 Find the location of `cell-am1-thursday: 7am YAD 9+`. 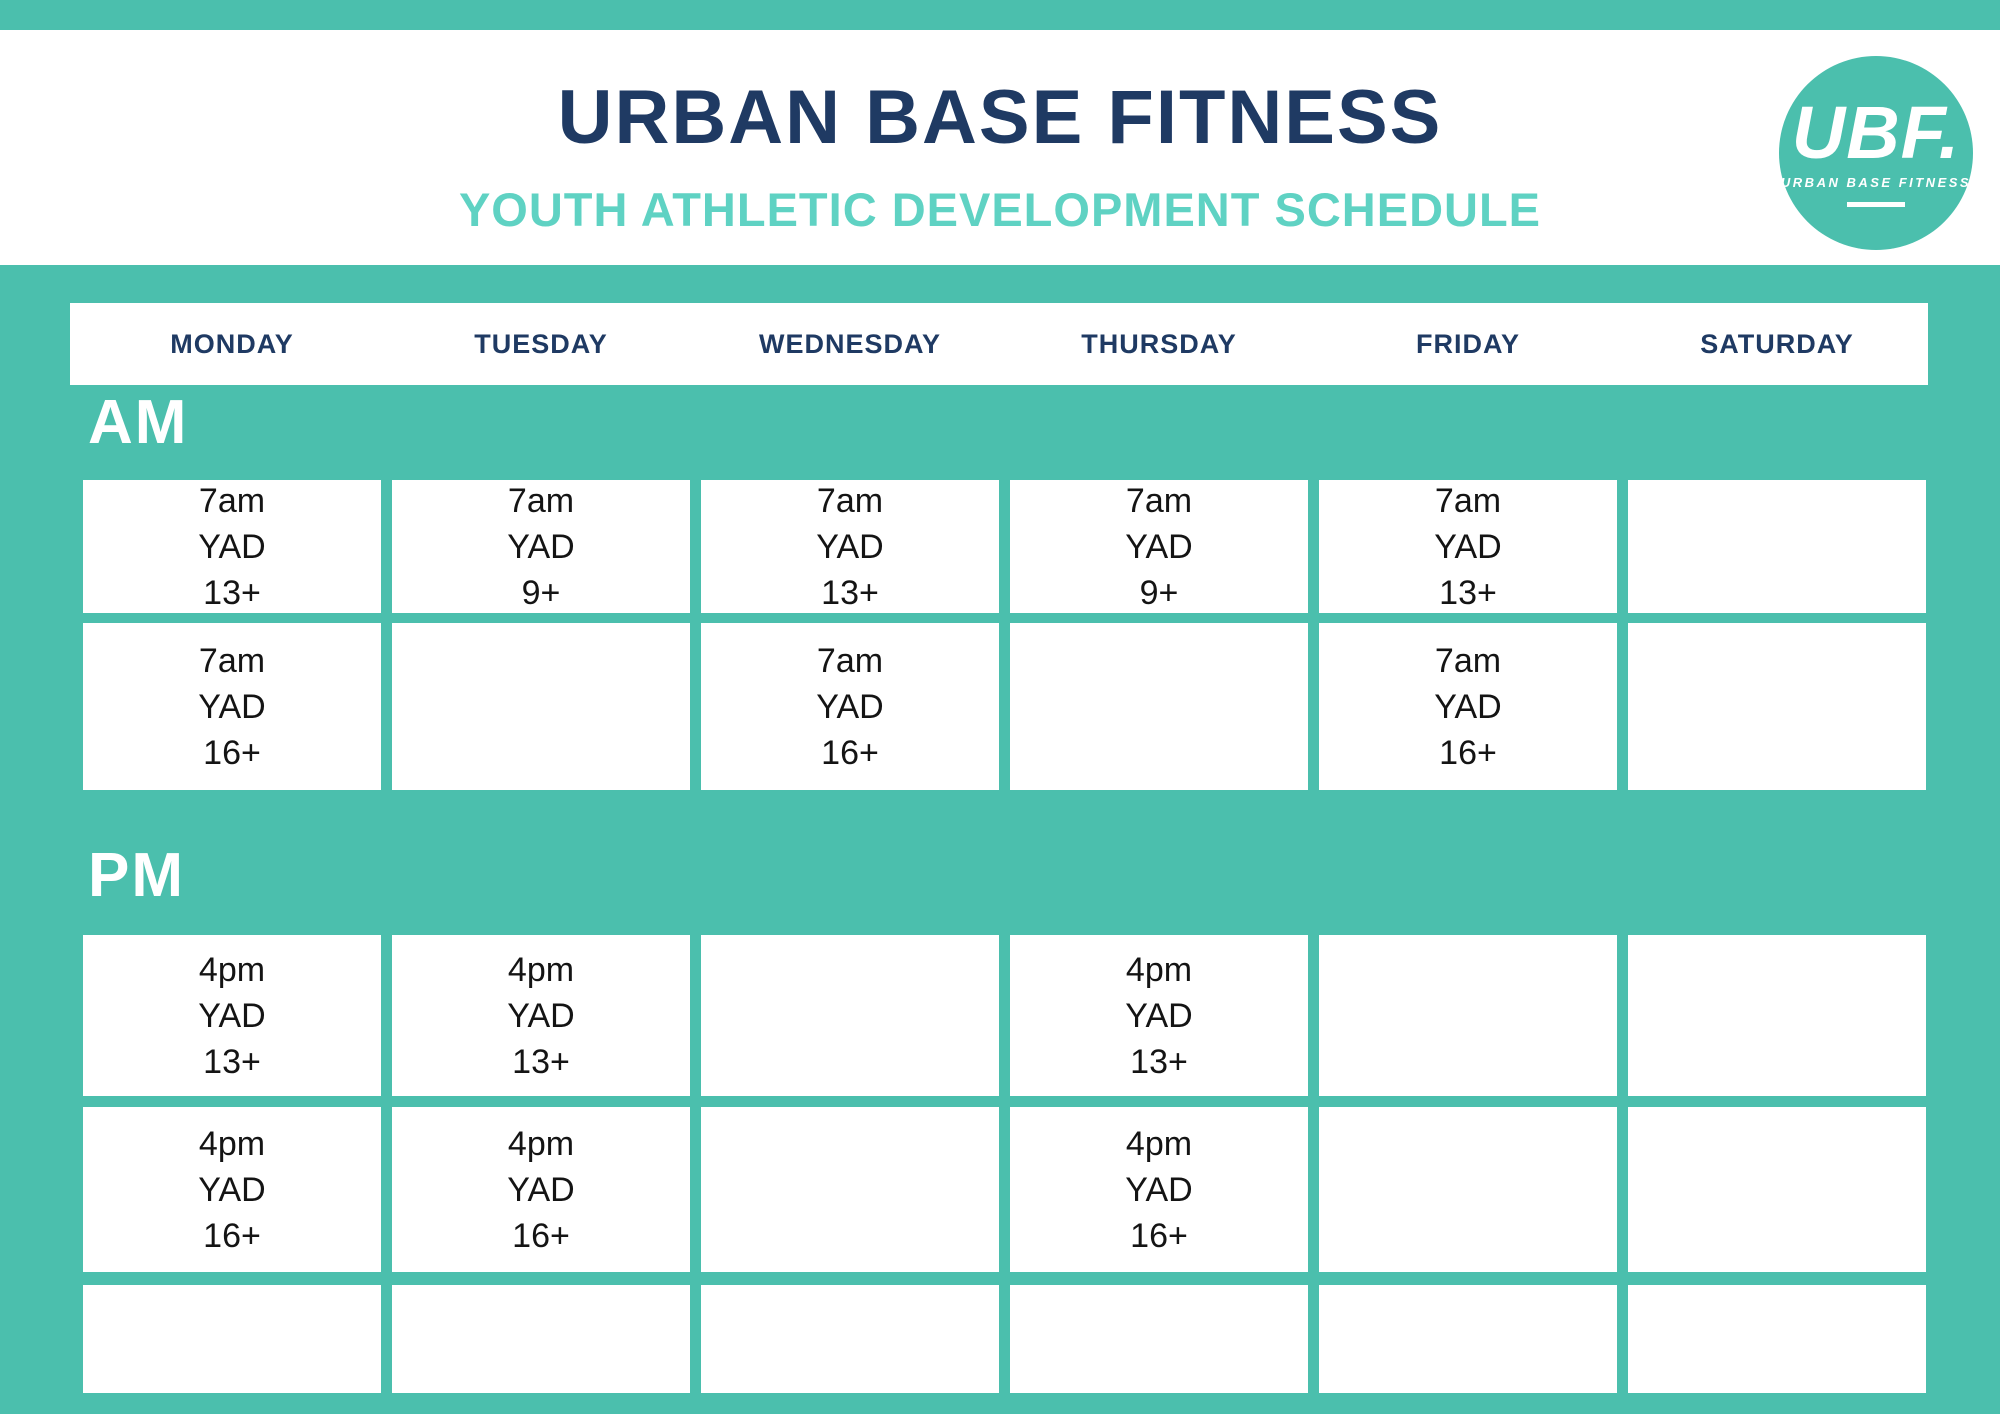

cell-am1-thursday: 7am YAD 9+ is located at coordinates (1159, 546).